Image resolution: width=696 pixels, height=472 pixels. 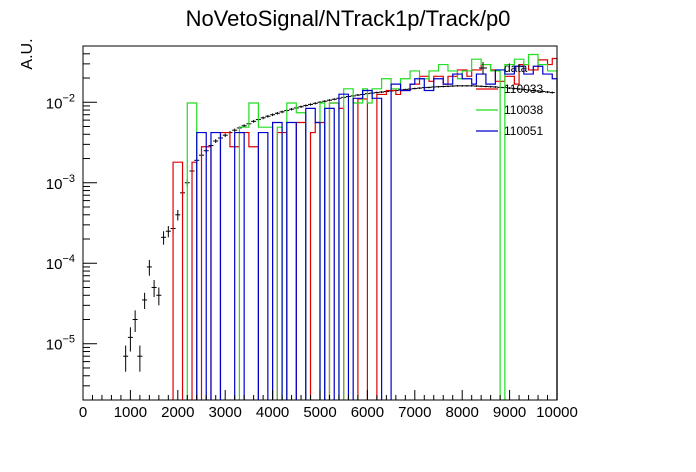 I want to click on x-tick-label: 8000, so click(x=462, y=412).